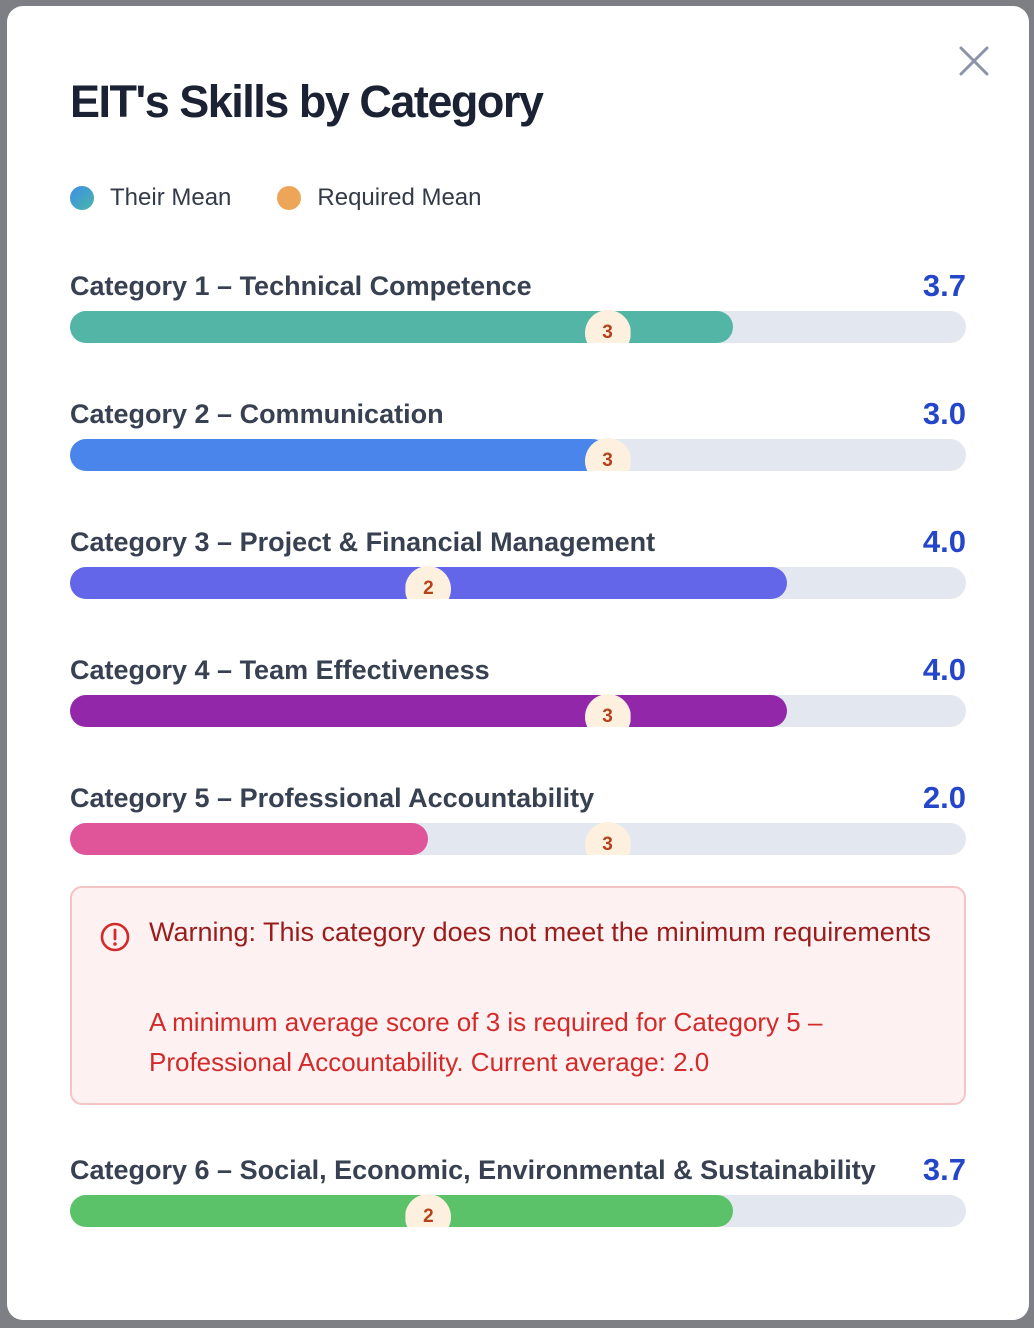 This screenshot has width=1034, height=1328. I want to click on legend-their-mean-label: Their Mean, so click(171, 197).